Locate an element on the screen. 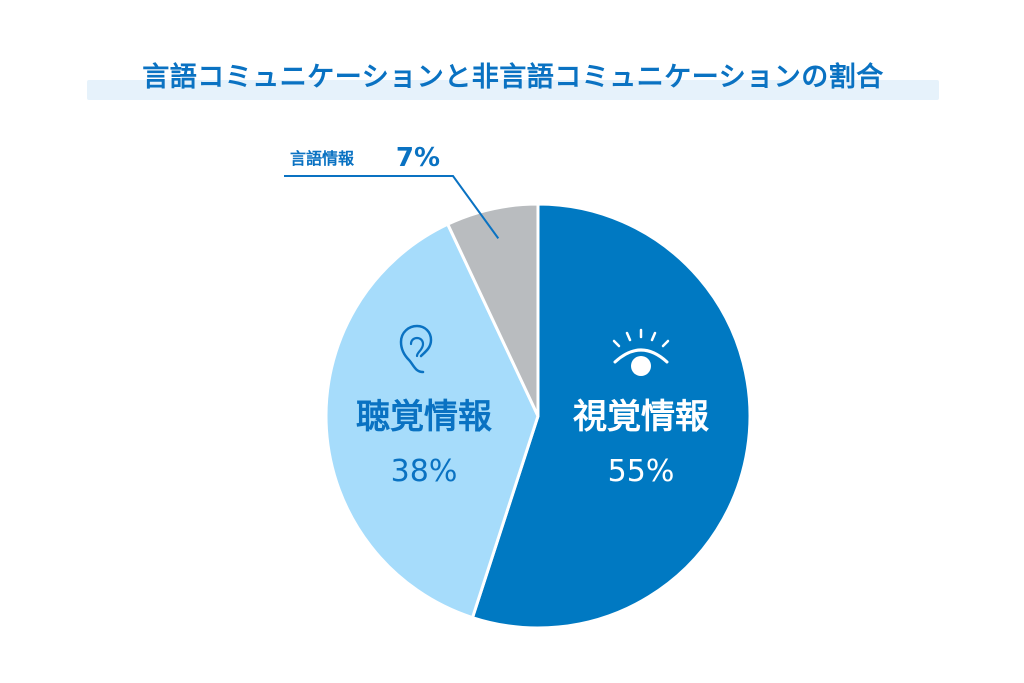 The height and width of the screenshot is (683, 1024). callout-leader-line is located at coordinates (392, 207).